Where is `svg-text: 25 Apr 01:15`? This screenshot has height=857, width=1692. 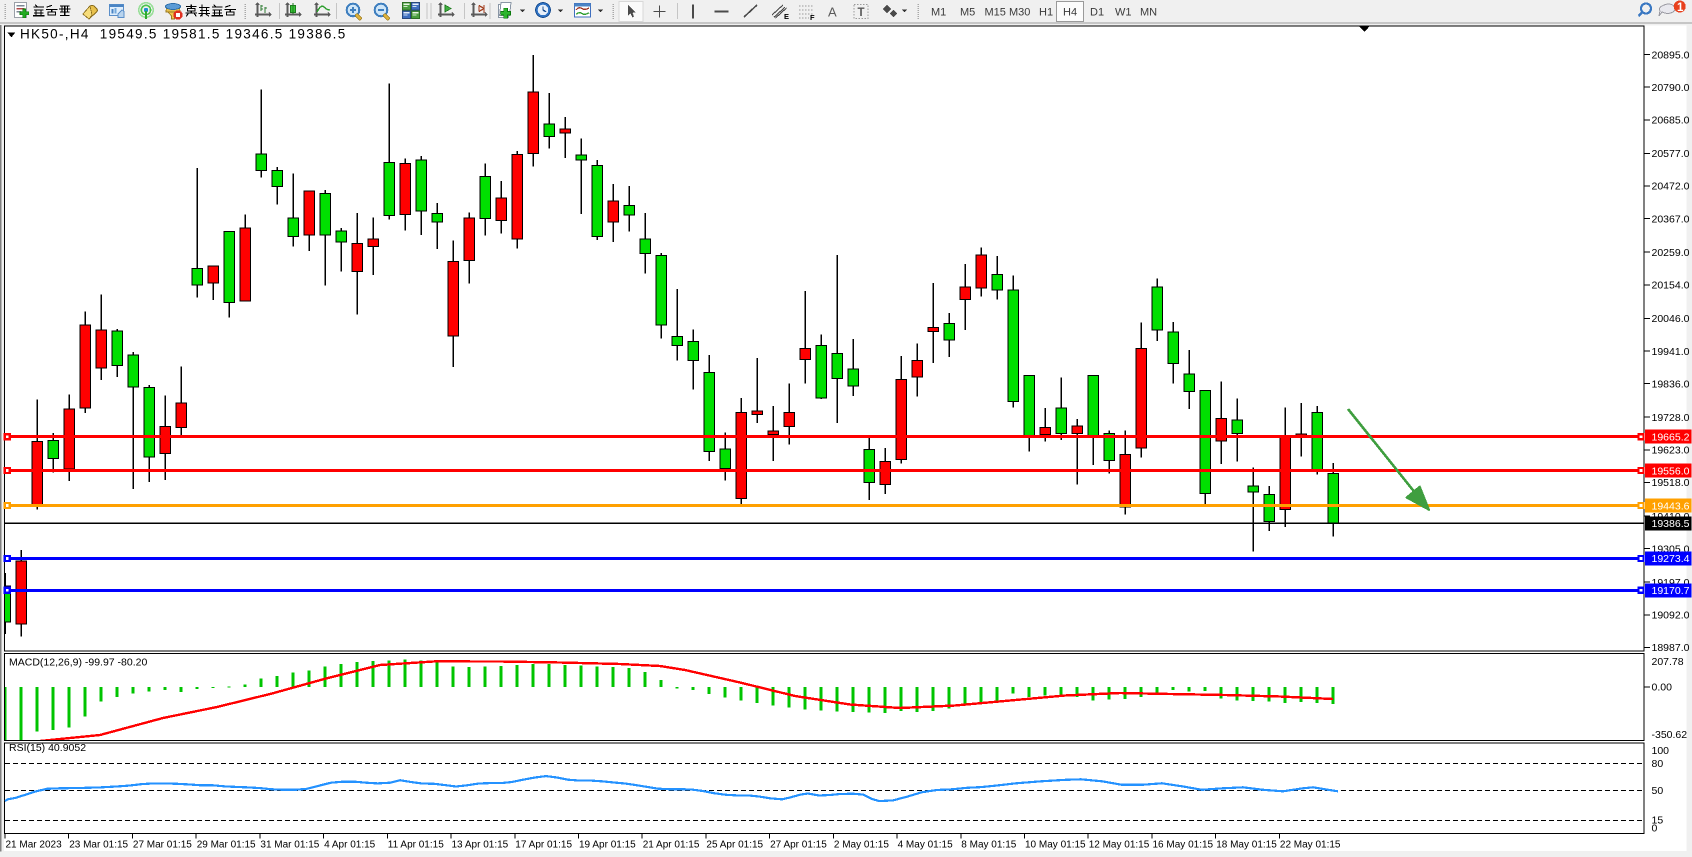
svg-text: 25 Apr 01:15 is located at coordinates (734, 845).